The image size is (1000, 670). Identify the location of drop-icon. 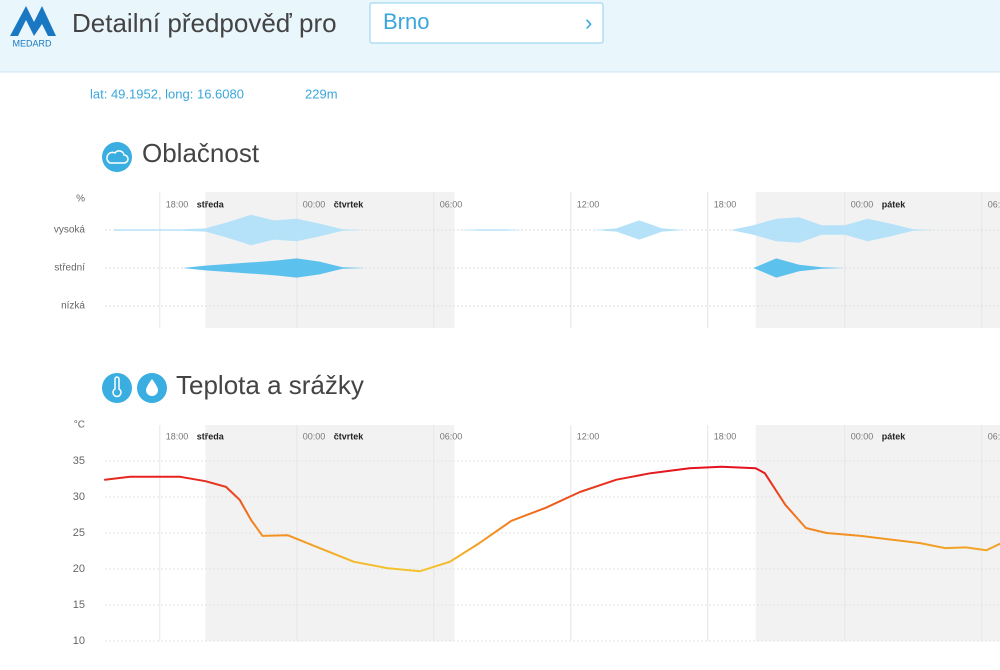
(152, 388).